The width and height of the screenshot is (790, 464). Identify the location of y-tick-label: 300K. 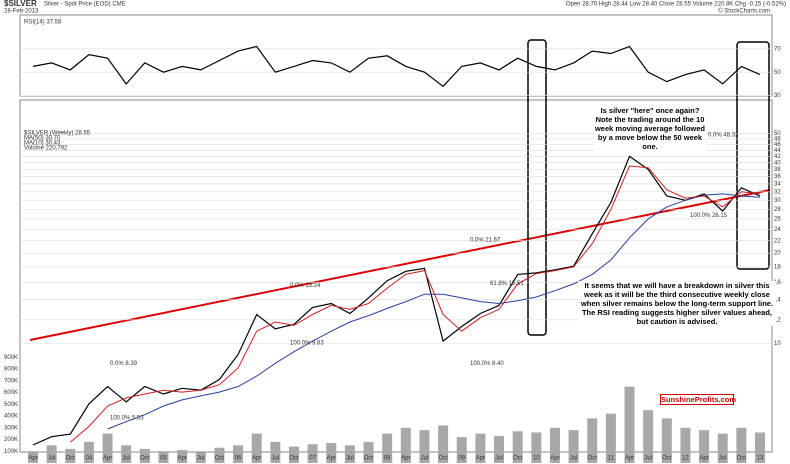
(11, 428).